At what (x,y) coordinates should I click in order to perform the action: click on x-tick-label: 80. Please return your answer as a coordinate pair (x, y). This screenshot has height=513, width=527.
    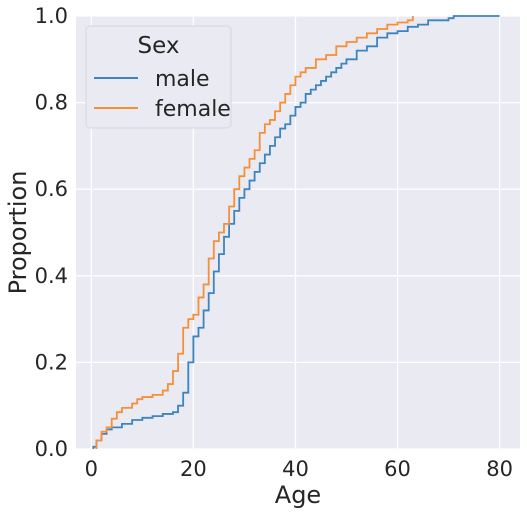
    Looking at the image, I should click on (499, 469).